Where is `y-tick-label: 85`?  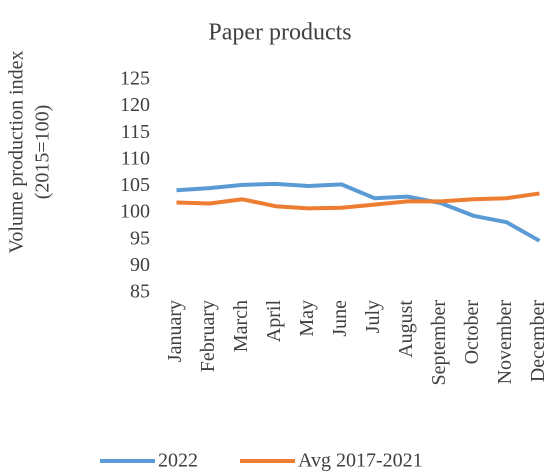
y-tick-label: 85 is located at coordinates (140, 292).